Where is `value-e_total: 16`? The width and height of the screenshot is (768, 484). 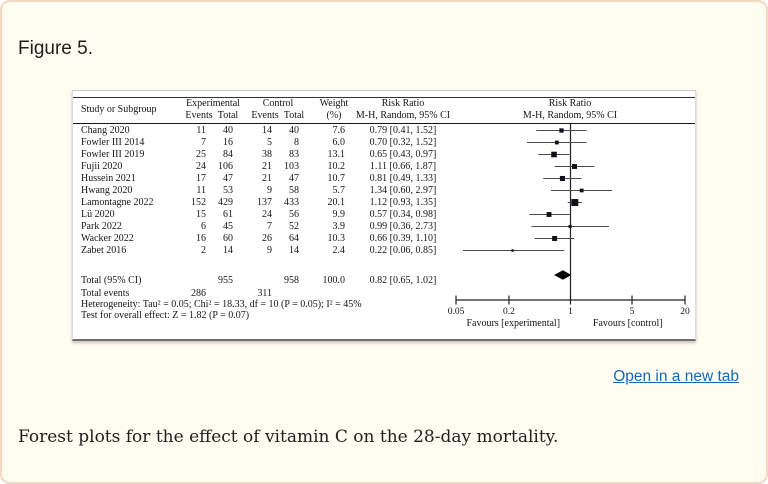 value-e_total: 16 is located at coordinates (228, 142).